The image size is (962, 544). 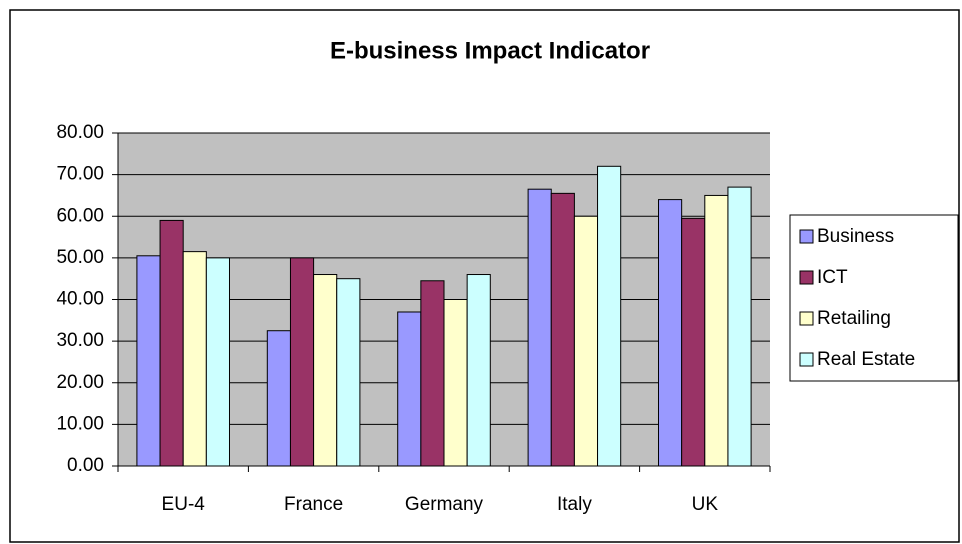 I want to click on chart-title: E-business Impact Indicator, so click(x=490, y=50).